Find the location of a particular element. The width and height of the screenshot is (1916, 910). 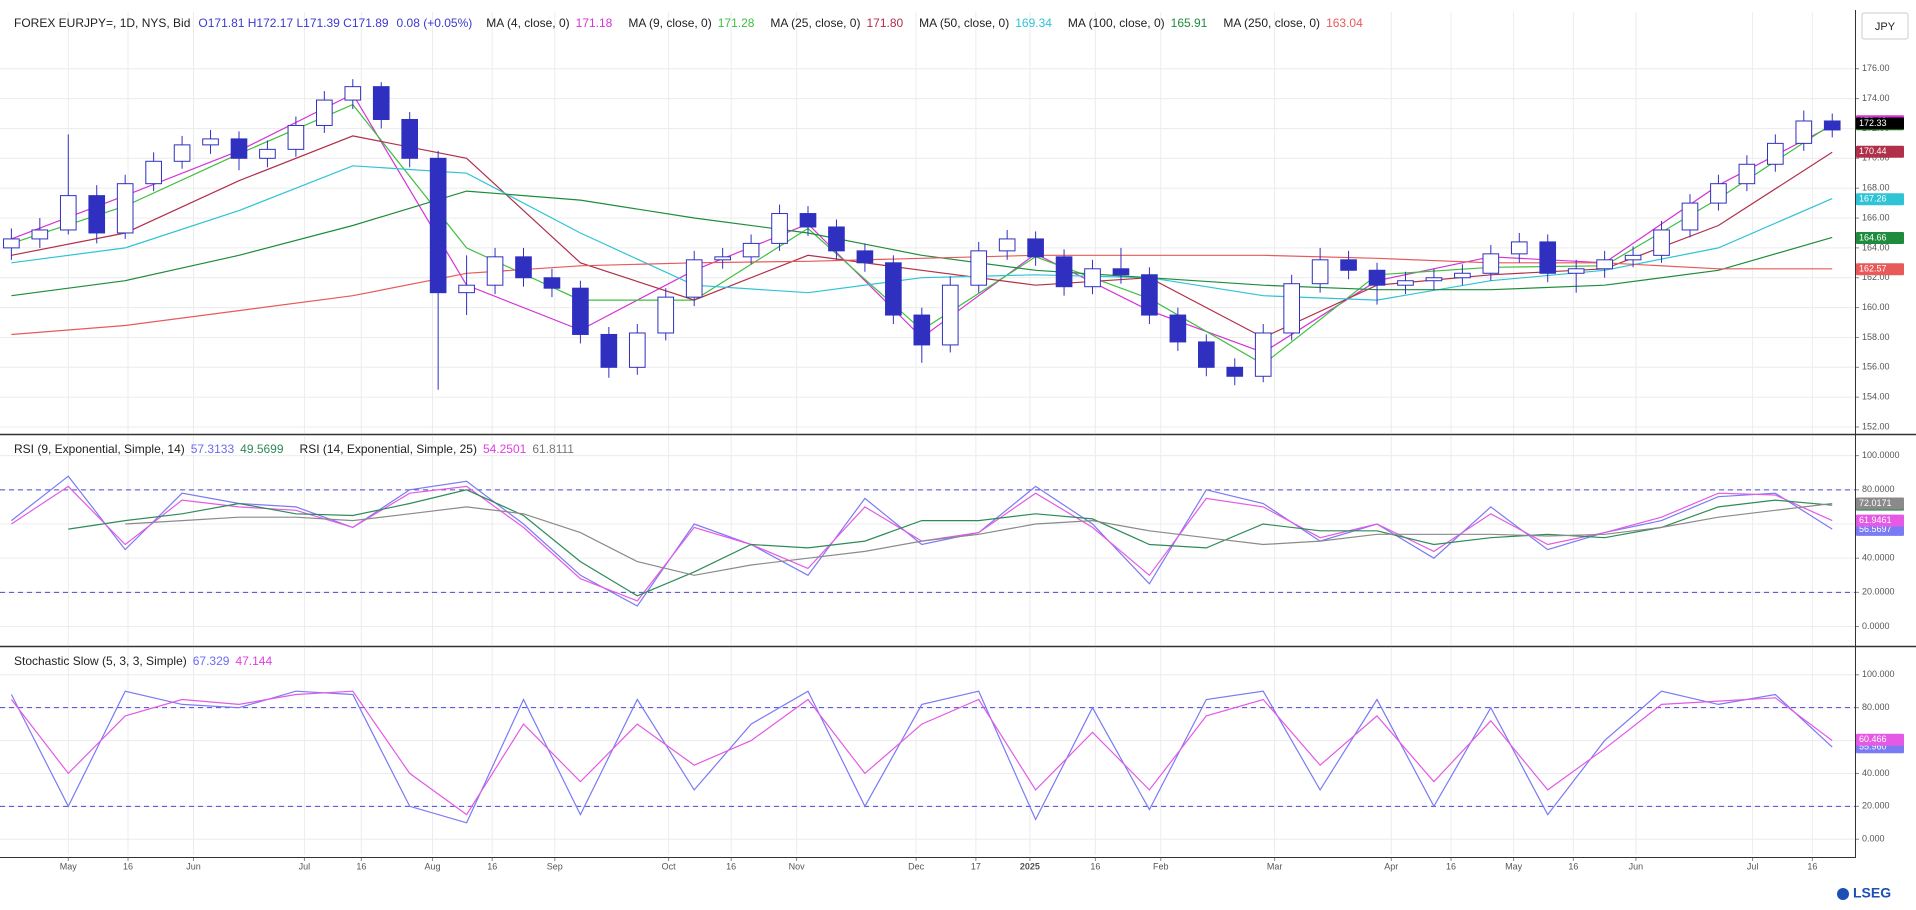

price-label: 170.44 is located at coordinates (1873, 151).